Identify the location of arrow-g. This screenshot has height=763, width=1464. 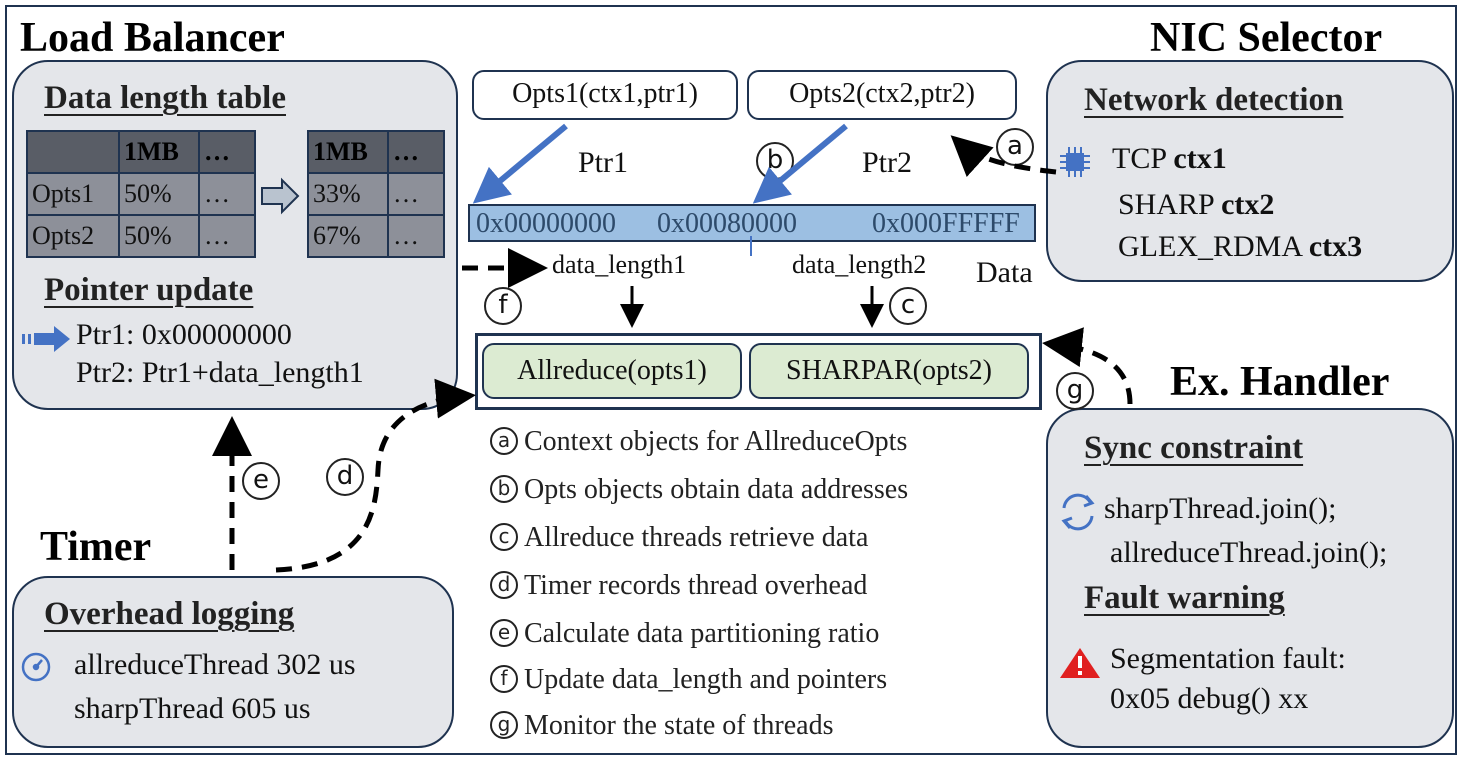
(1087, 366).